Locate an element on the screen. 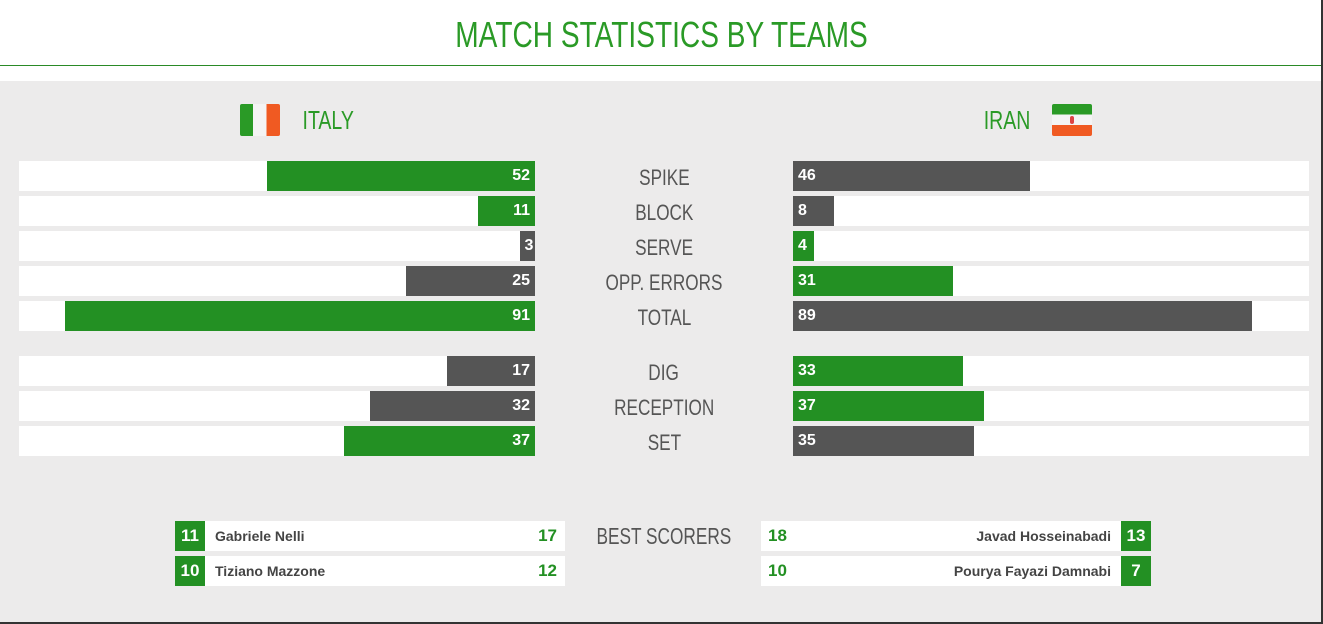  stat-label: BLOCK is located at coordinates (664, 212).